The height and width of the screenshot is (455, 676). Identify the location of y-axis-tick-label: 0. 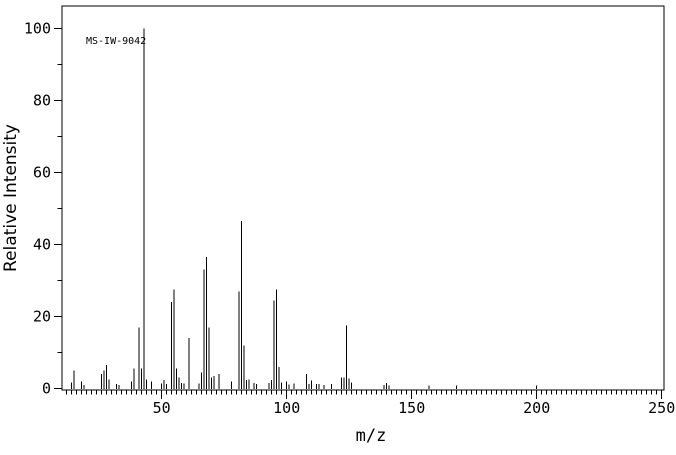
(46, 389).